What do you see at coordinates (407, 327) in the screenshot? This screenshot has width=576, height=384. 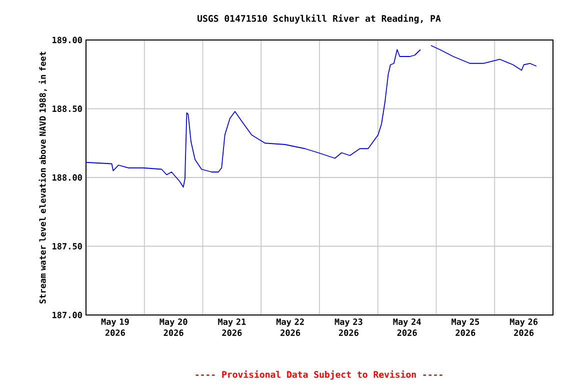 I see `x-tick-label: May 24 2026` at bounding box center [407, 327].